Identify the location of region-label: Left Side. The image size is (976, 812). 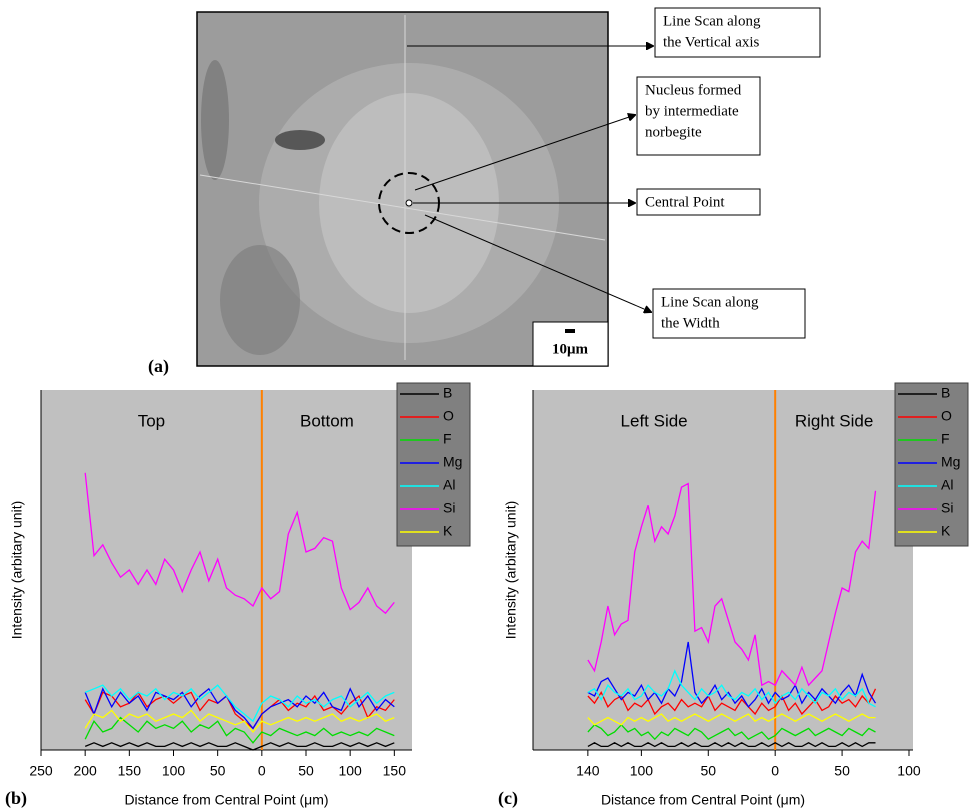
(654, 420).